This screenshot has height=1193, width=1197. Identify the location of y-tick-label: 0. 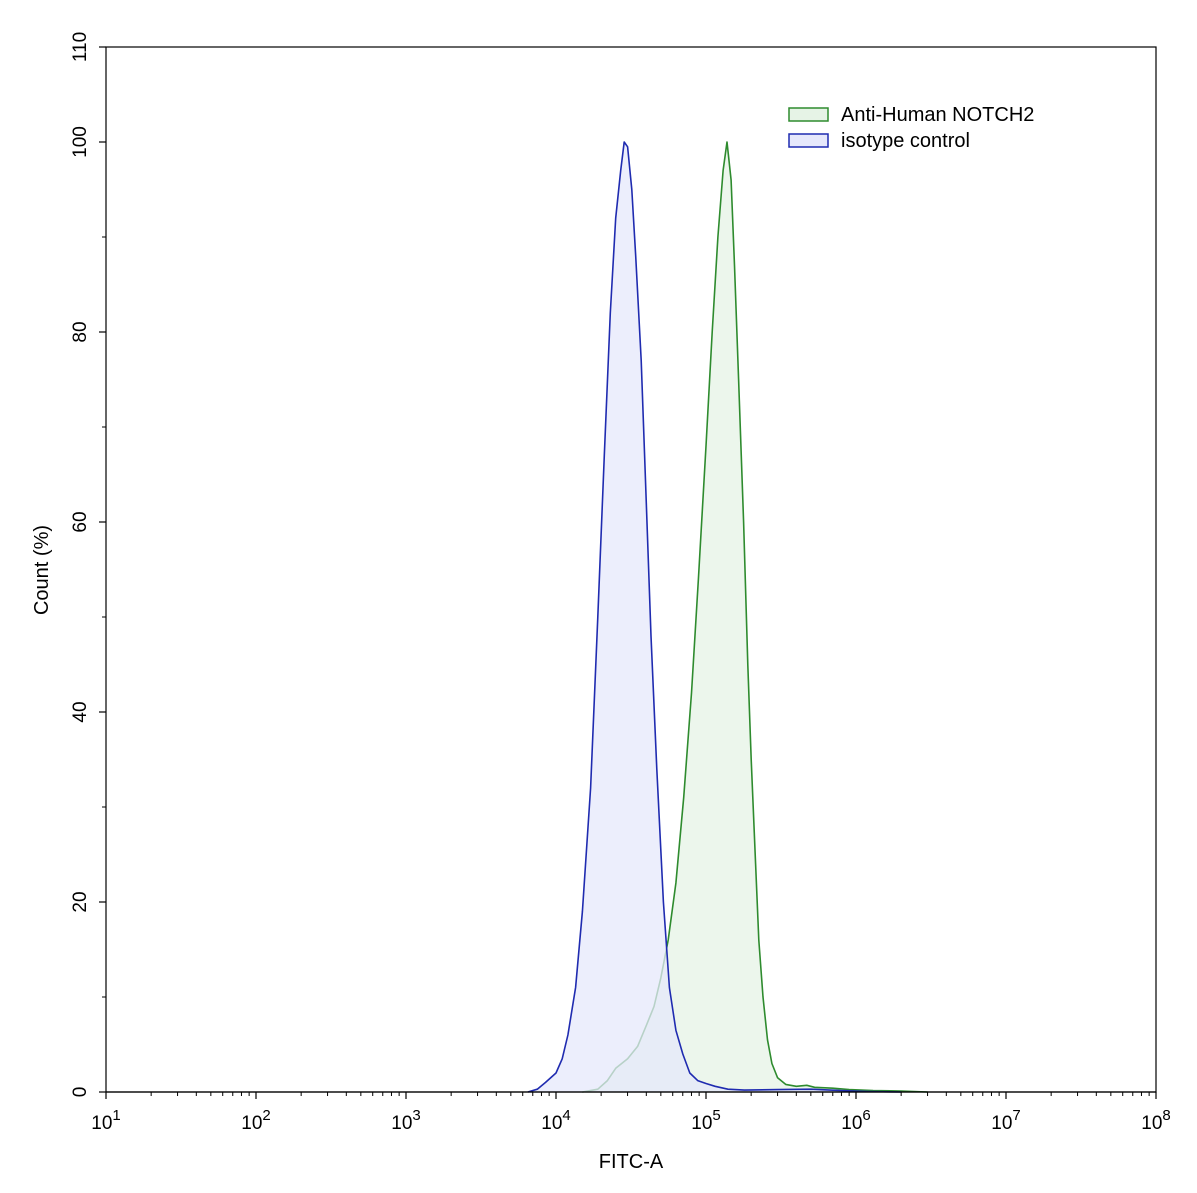
(80, 1092).